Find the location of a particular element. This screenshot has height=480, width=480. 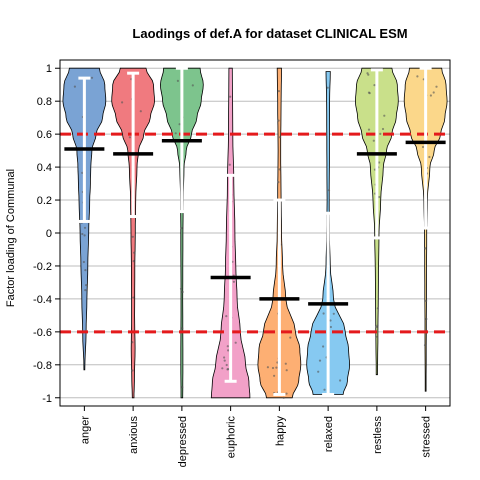

y-axis-title: Factor loading of Communal is located at coordinates (11, 238).